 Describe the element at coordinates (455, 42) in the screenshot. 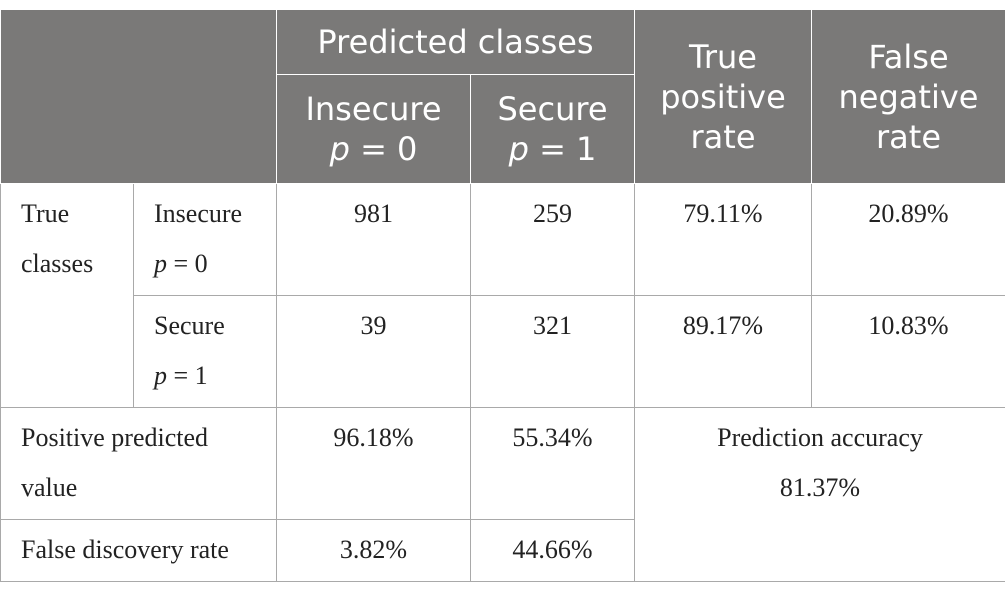

I see `header-predicted-classes: Predicted classes` at that location.